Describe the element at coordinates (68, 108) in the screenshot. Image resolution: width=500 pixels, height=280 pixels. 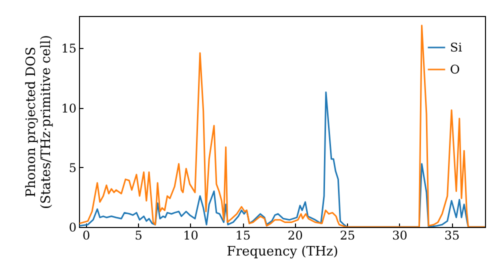
I see `y-tick-label: 10` at that location.